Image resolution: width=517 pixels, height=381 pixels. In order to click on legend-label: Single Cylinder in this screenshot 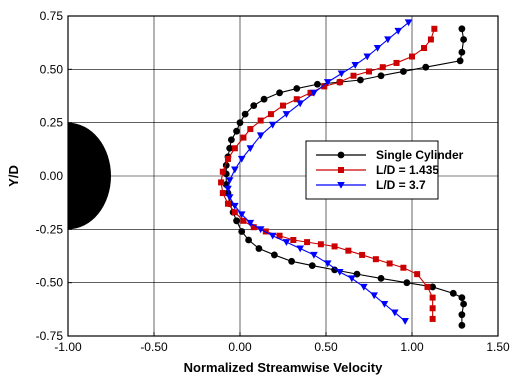, I will do `click(420, 155)`.